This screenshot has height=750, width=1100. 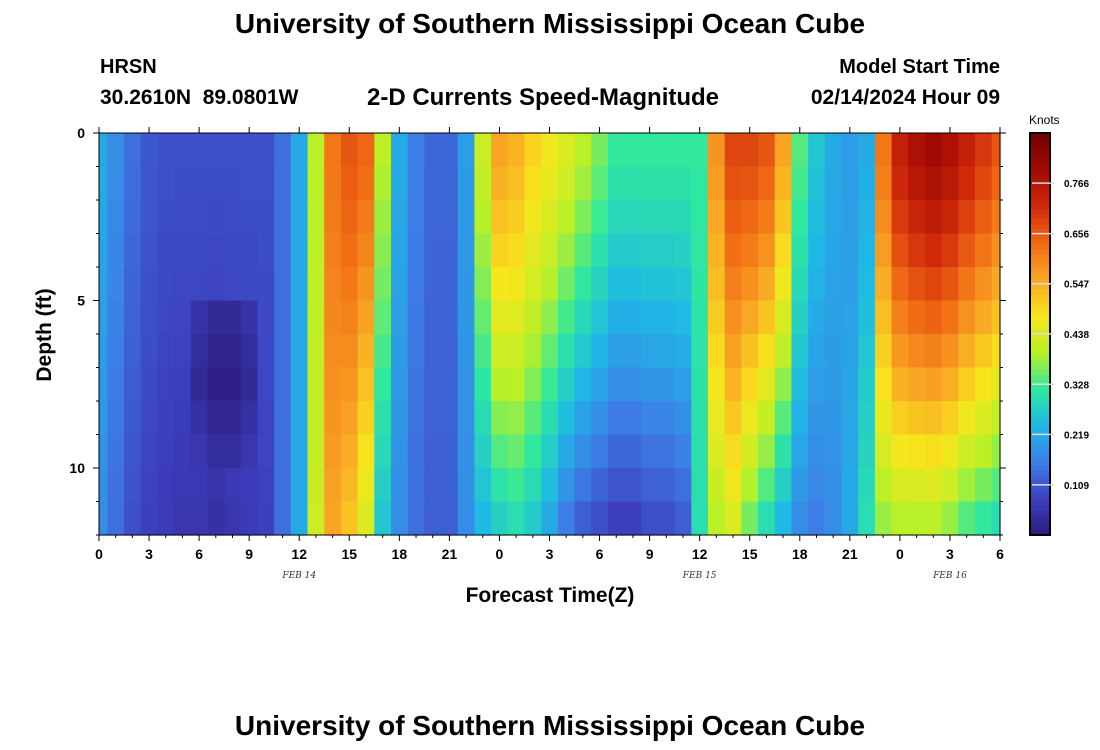 I want to click on x-tick-label: 12, so click(x=700, y=554).